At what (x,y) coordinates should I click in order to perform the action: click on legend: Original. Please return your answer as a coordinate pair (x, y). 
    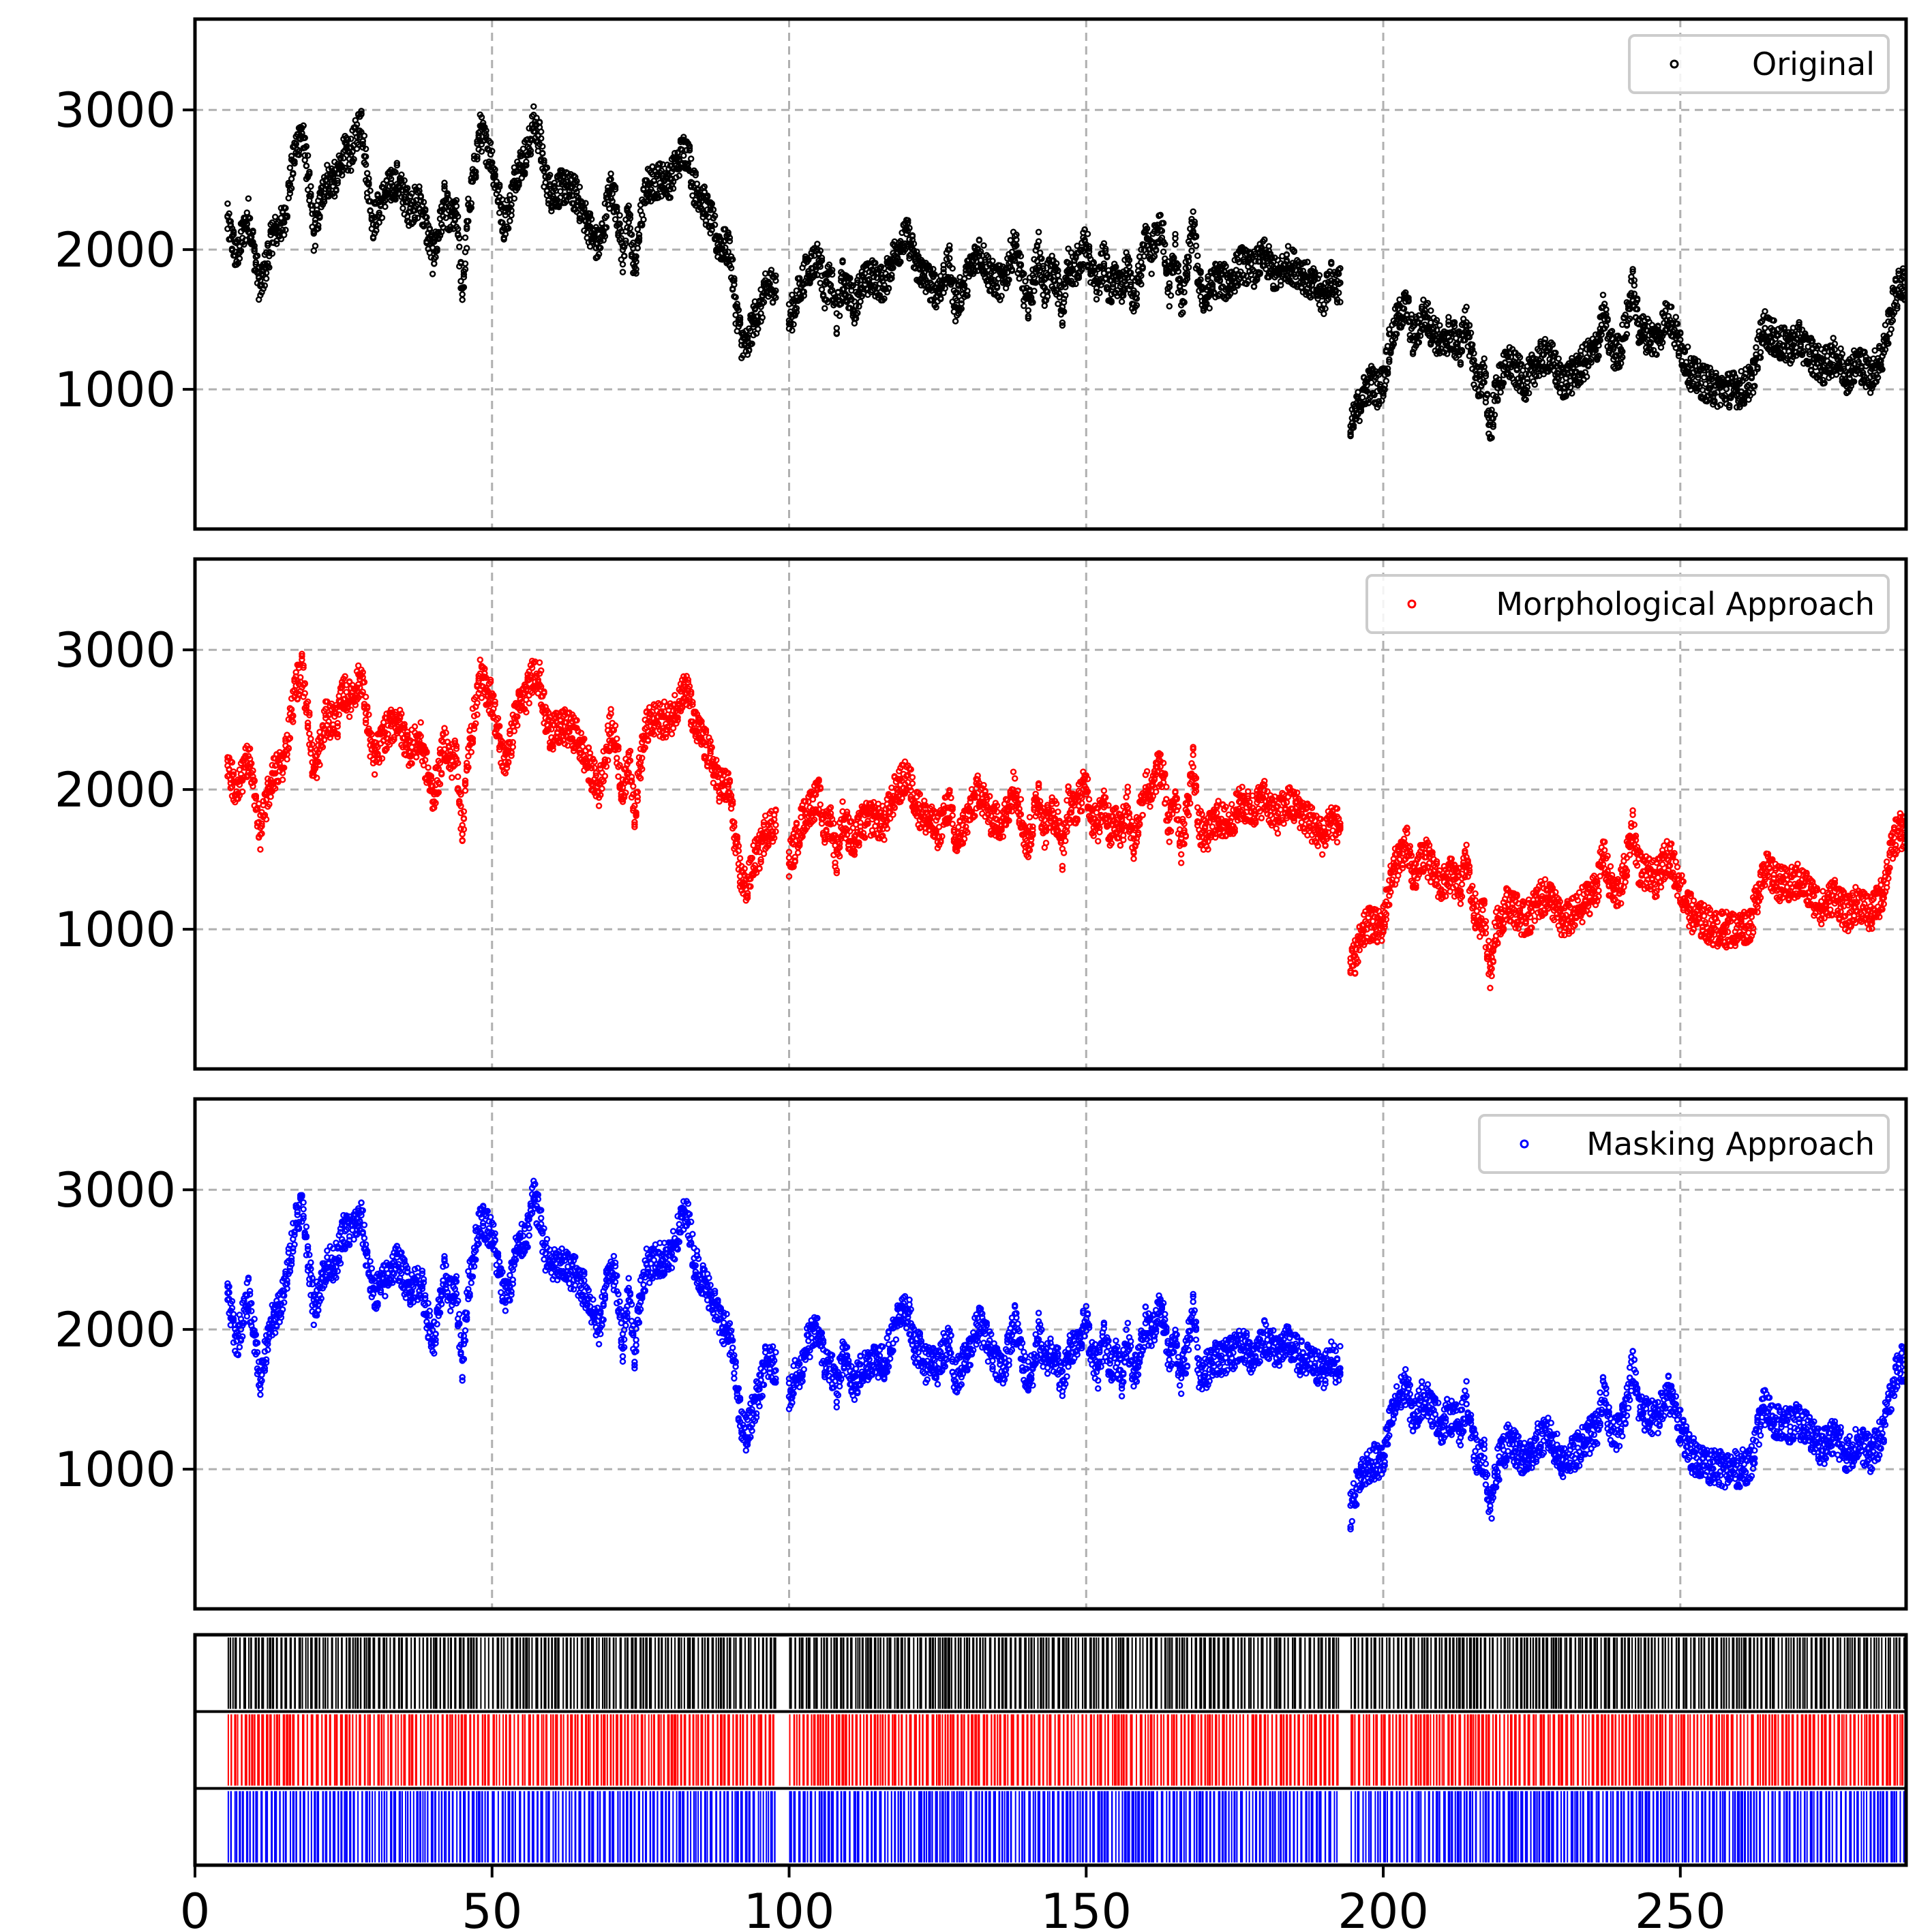
    Looking at the image, I should click on (1759, 64).